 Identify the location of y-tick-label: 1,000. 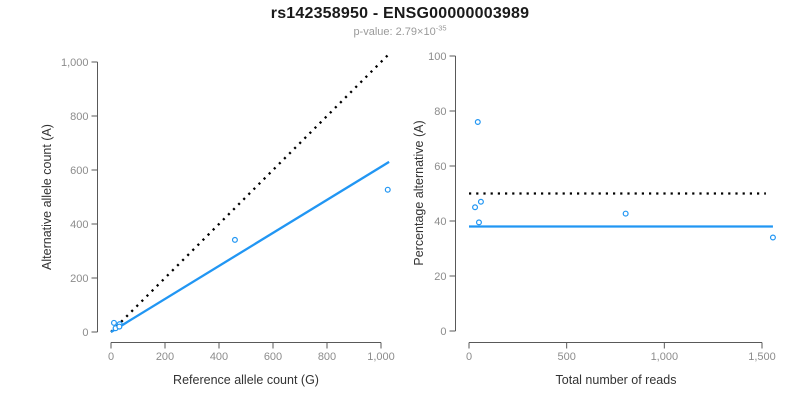
(75, 63).